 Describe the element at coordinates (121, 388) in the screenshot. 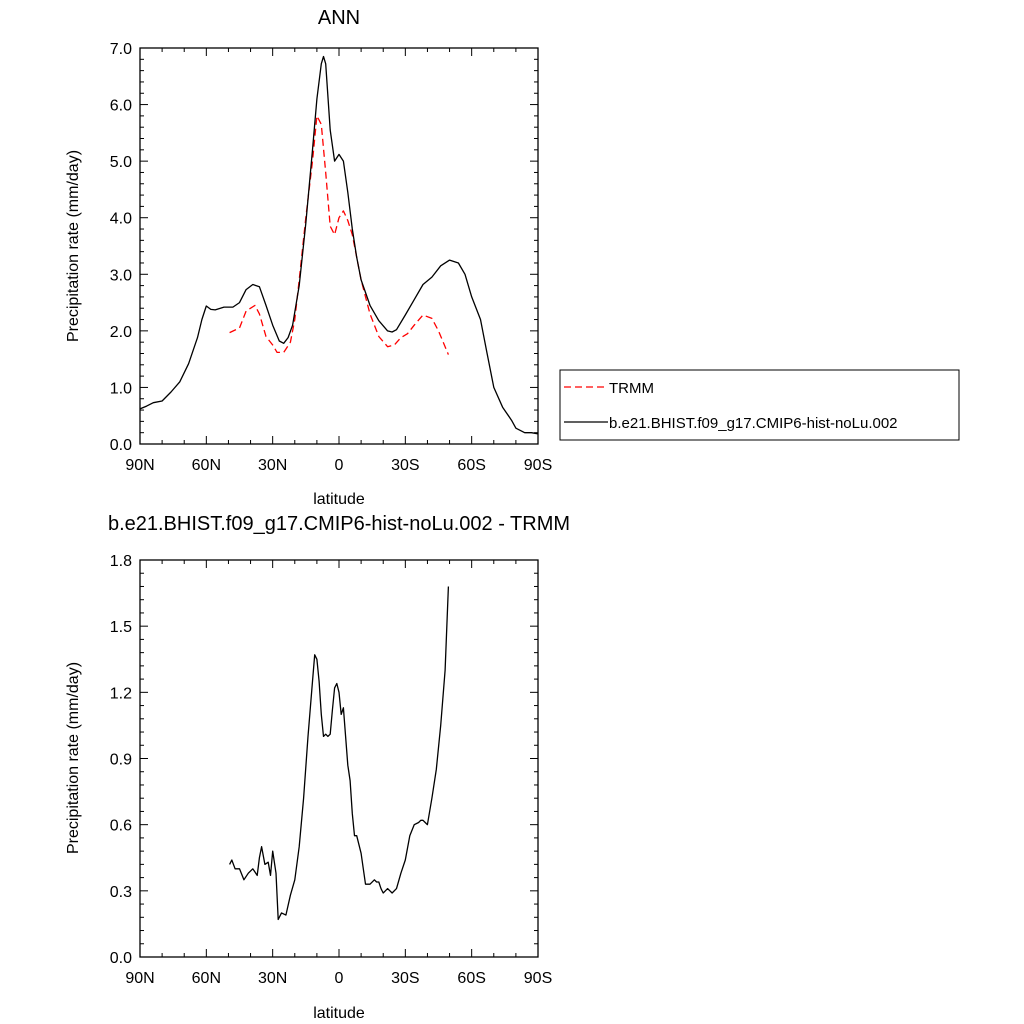

I see `y-tick-label: 1.0` at that location.